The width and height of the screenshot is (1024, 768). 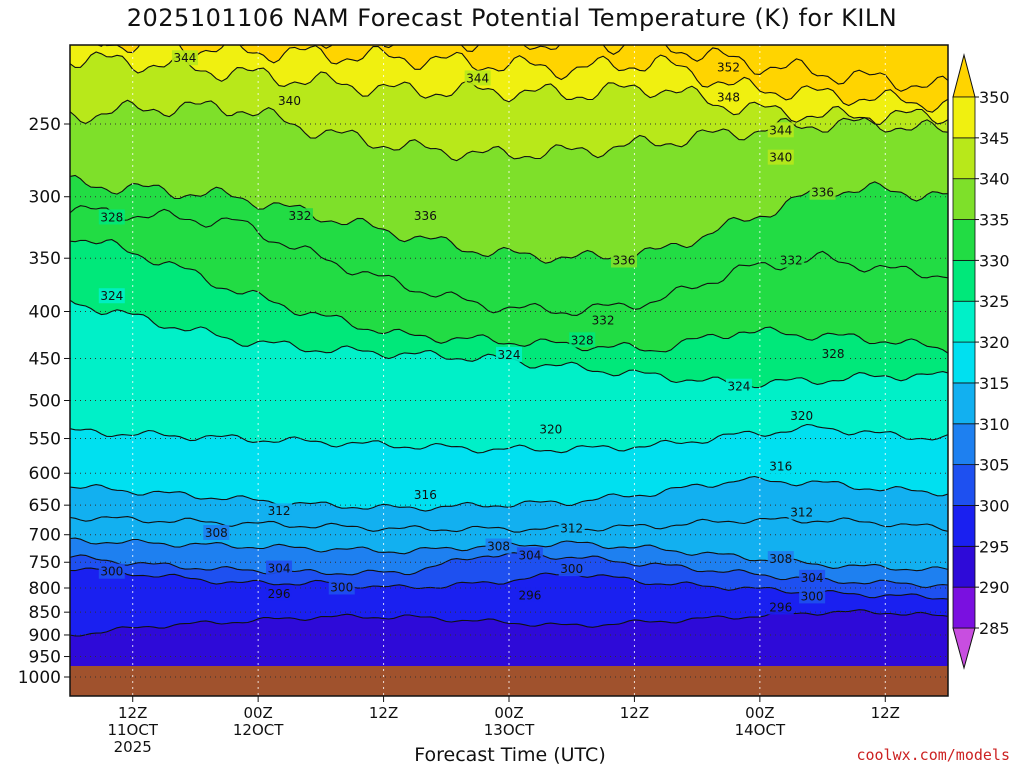 I want to click on colorbar-label-340: 340, so click(x=994, y=179).